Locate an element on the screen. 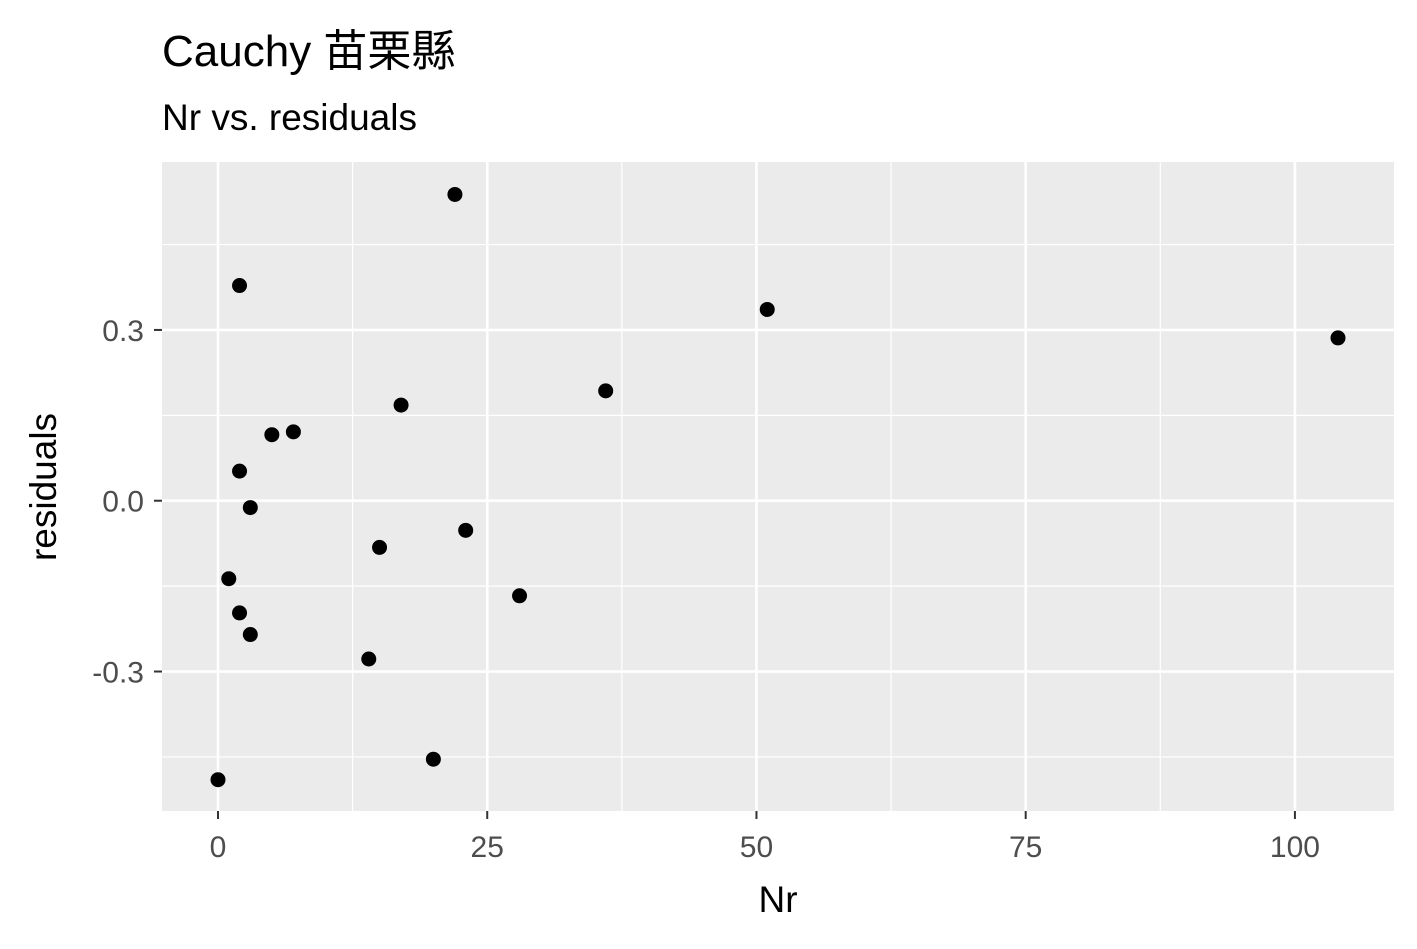 The width and height of the screenshot is (1417, 949). x-axis-title: Nr is located at coordinates (777, 899).